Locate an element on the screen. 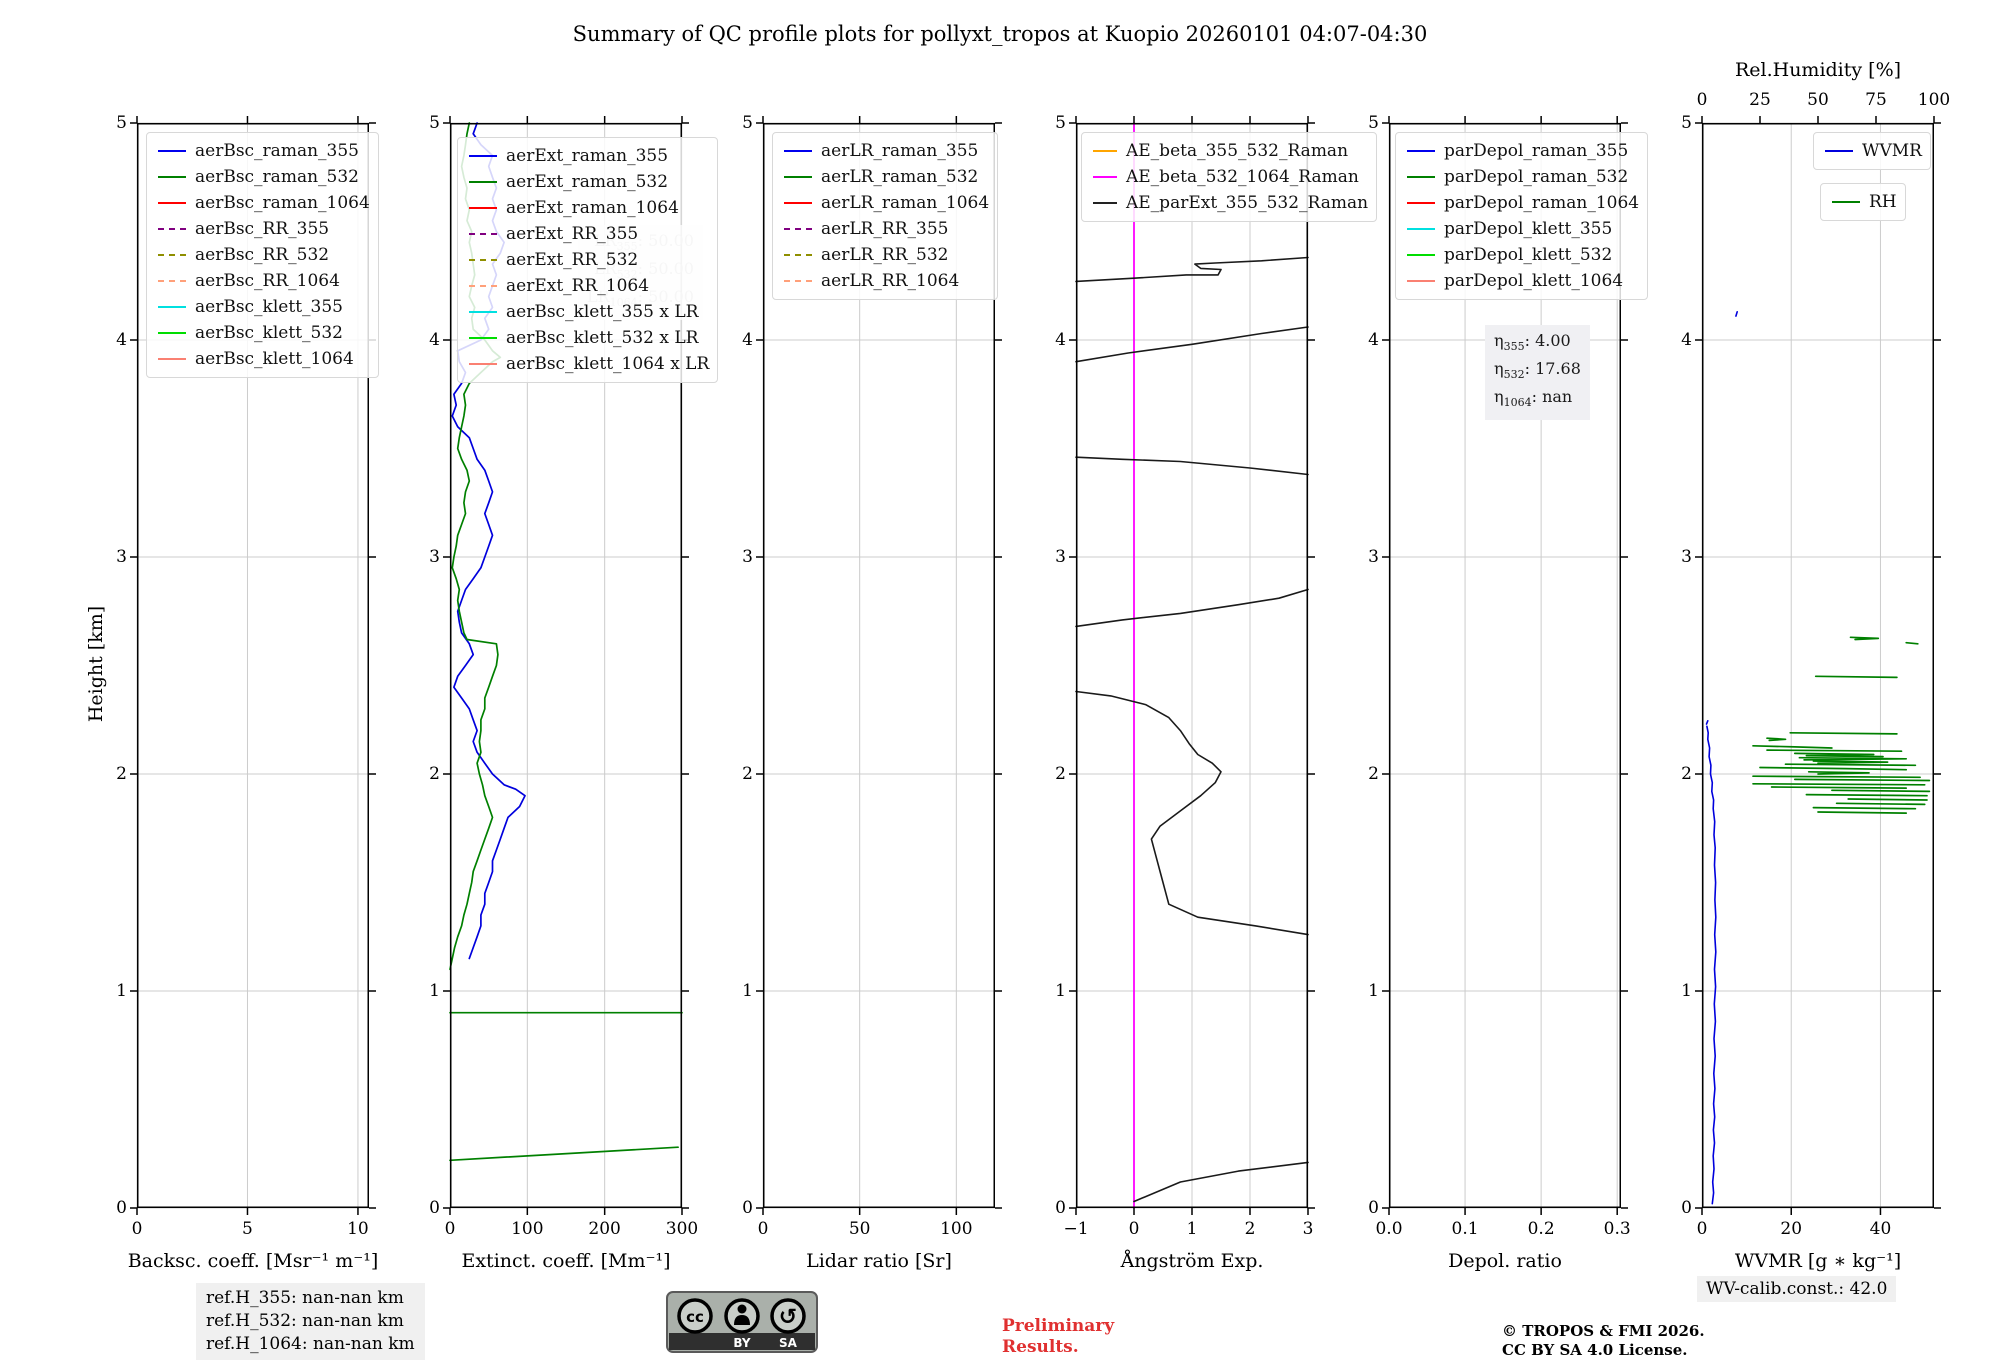  legend-label: aerExt_RR_355 is located at coordinates (572, 234).